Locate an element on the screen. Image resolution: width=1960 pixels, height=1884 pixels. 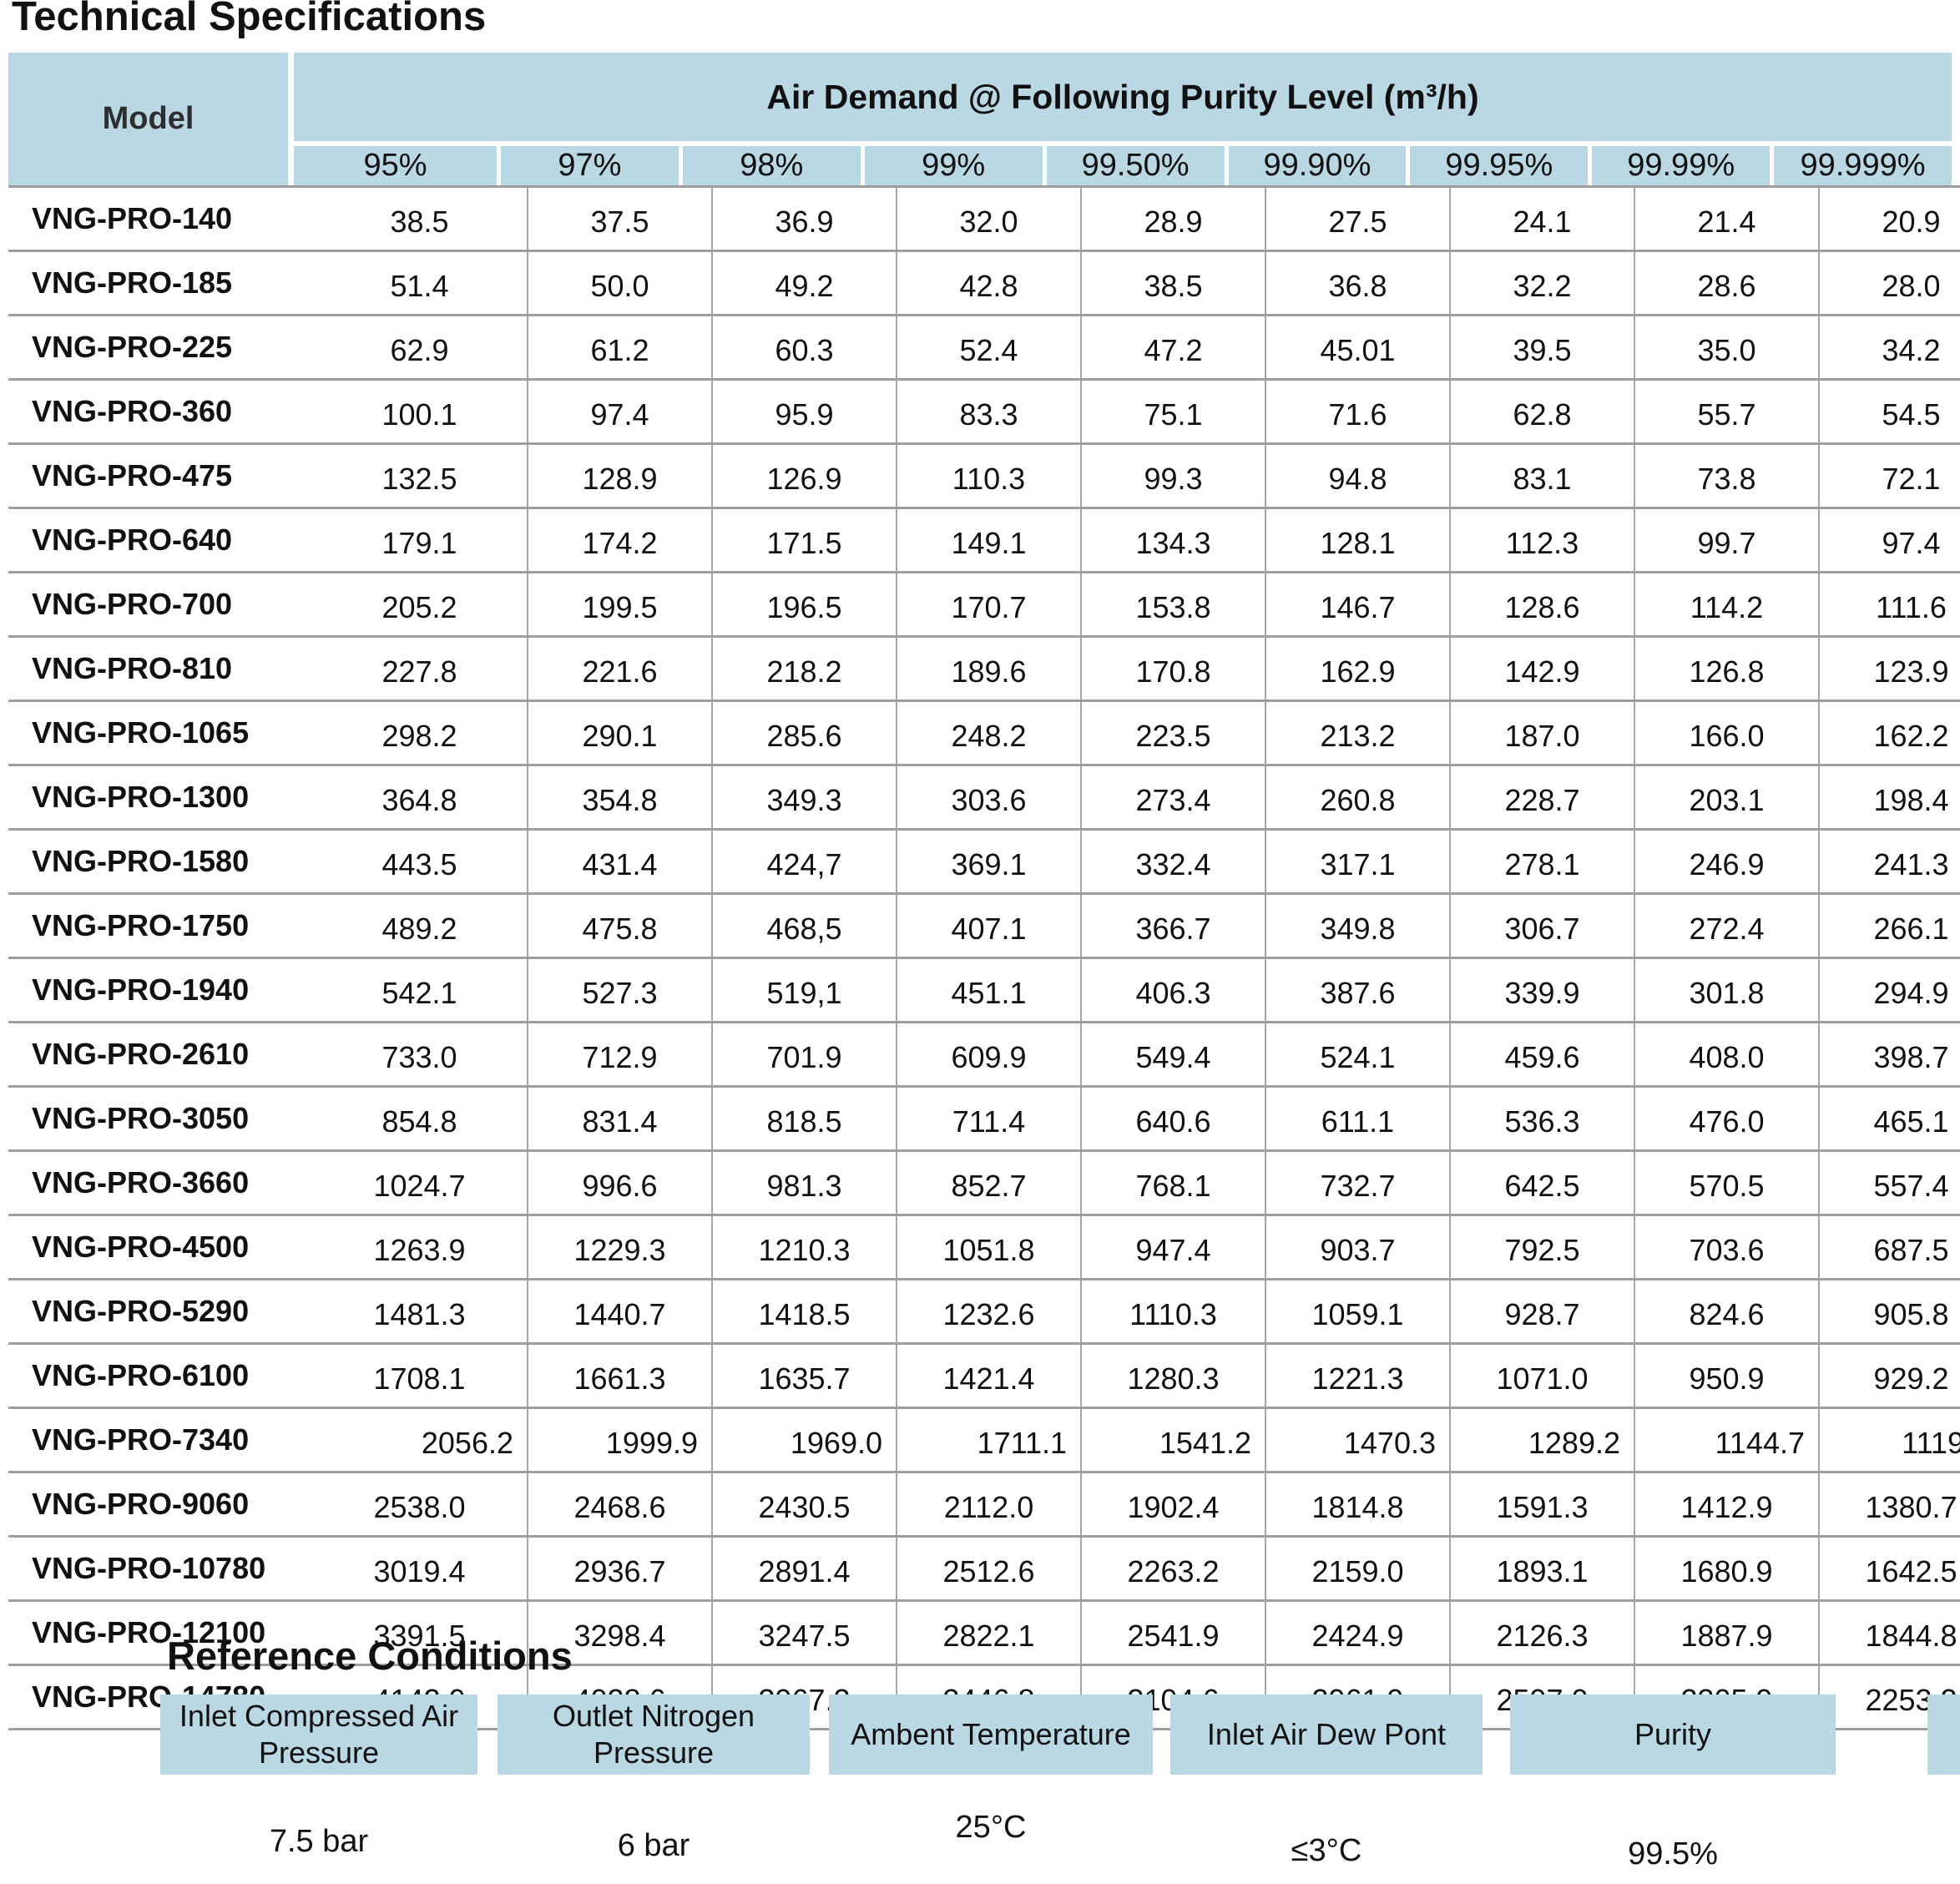
air-demand-value: 642.5 is located at coordinates (1541, 1182).